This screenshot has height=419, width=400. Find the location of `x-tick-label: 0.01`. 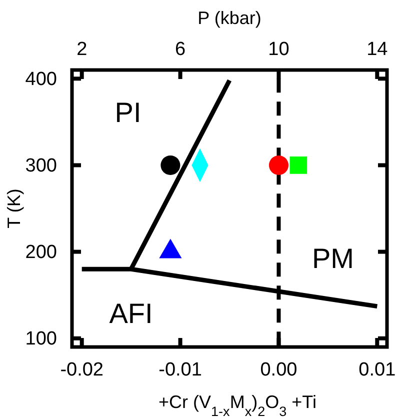

x-tick-label: 0.01 is located at coordinates (377, 369).